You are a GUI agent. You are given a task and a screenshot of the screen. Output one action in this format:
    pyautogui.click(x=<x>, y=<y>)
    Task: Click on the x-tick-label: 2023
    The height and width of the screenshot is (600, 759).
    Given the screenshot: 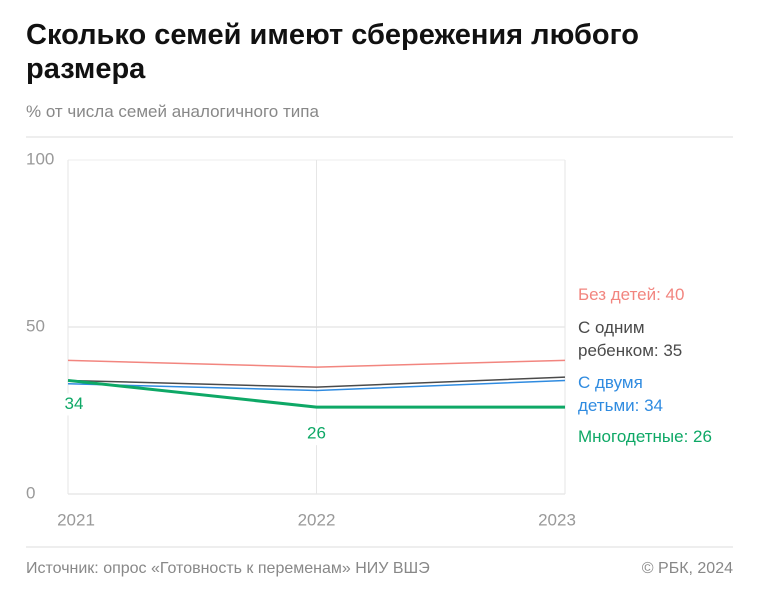 What is the action you would take?
    pyautogui.click(x=557, y=519)
    